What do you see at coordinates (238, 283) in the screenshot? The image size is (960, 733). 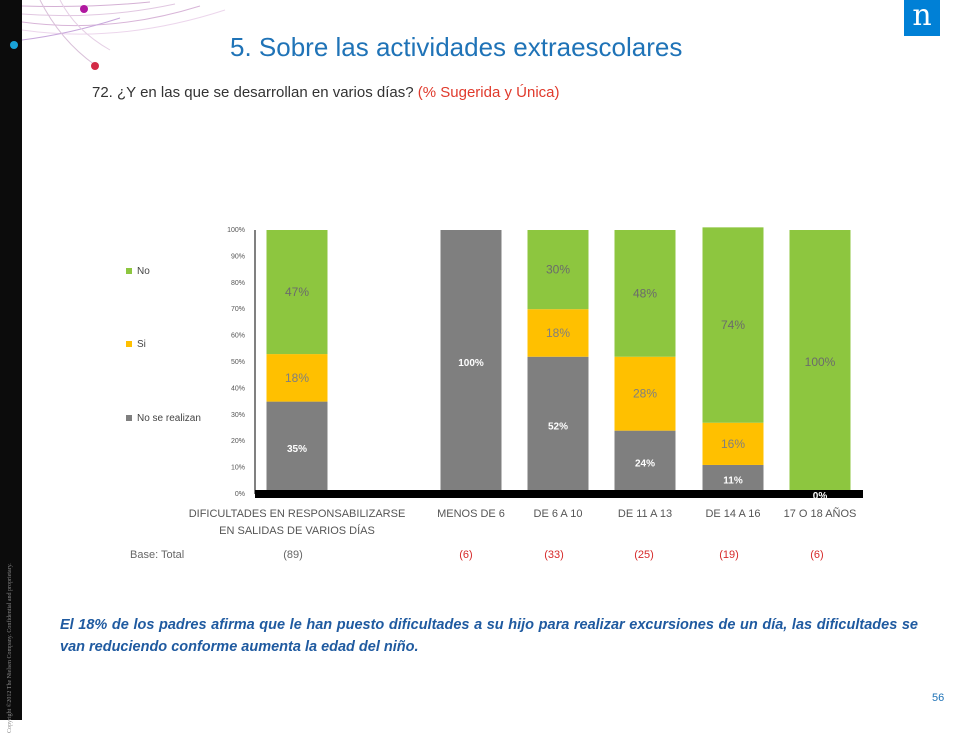 I see `y-tick-label: 80%` at bounding box center [238, 283].